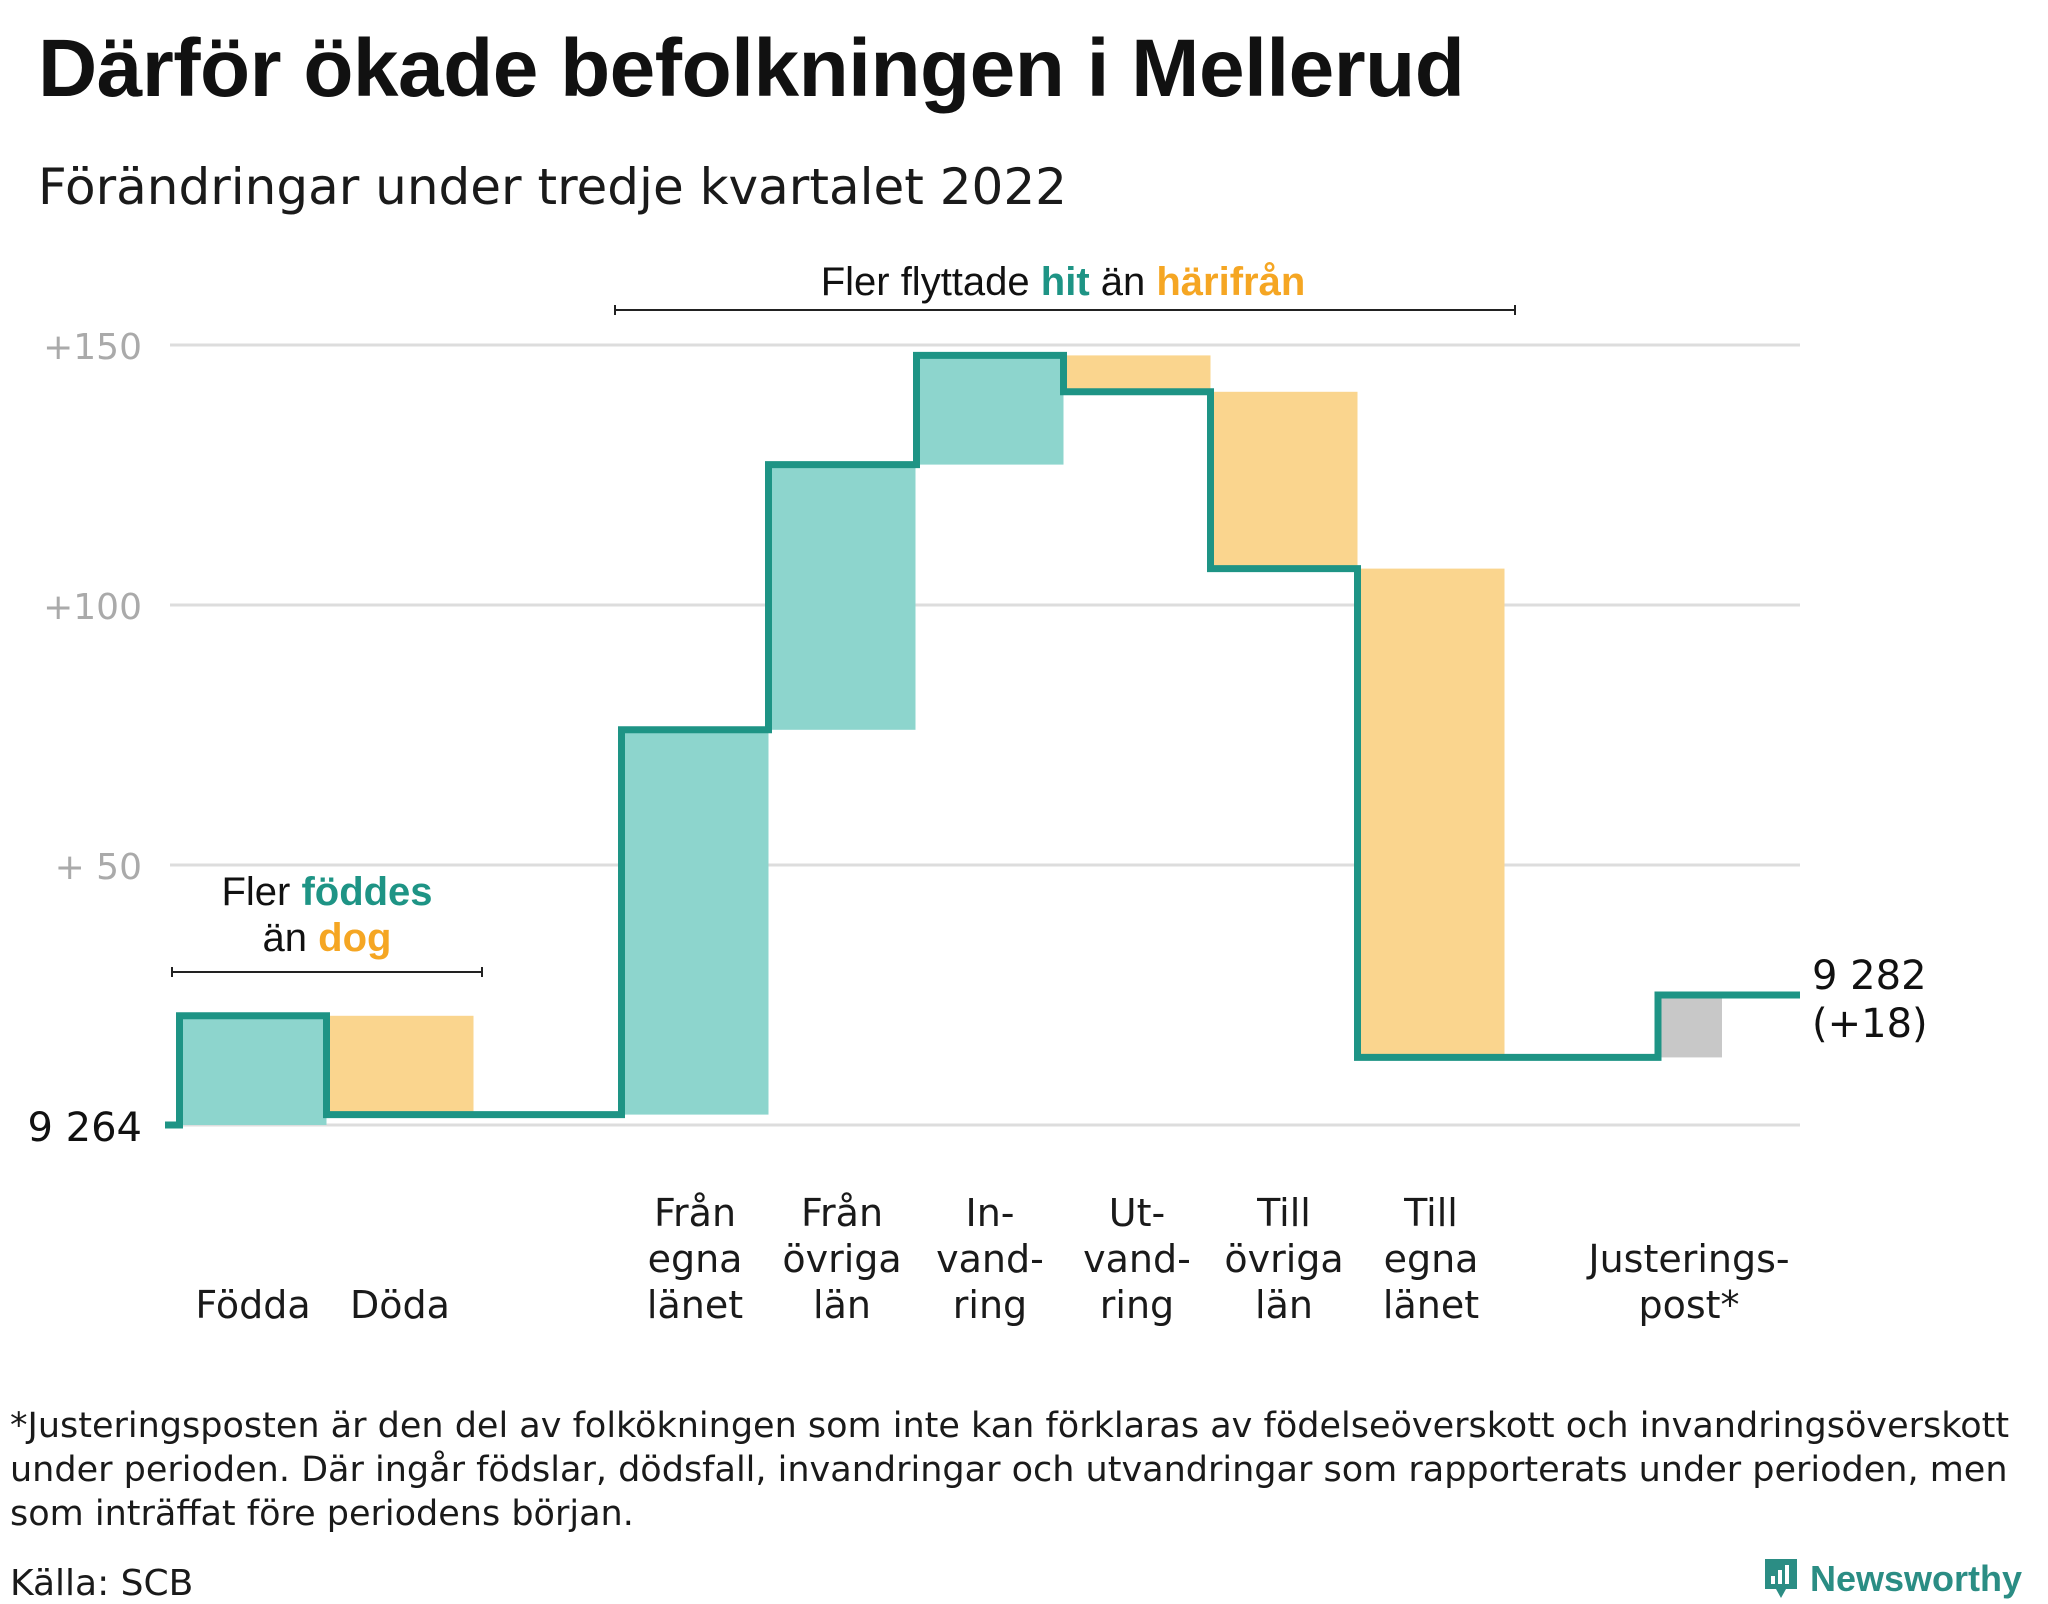 This screenshot has height=1604, width=2048. What do you see at coordinates (1063, 282) in the screenshot?
I see `migration-annotation: Fler flyttade hit än härifrån` at bounding box center [1063, 282].